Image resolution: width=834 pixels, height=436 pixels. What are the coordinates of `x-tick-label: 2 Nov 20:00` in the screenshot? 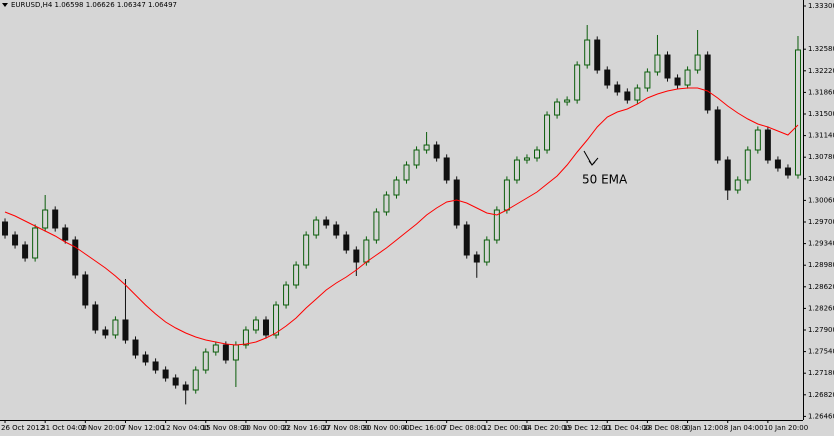 It's located at (102, 428).